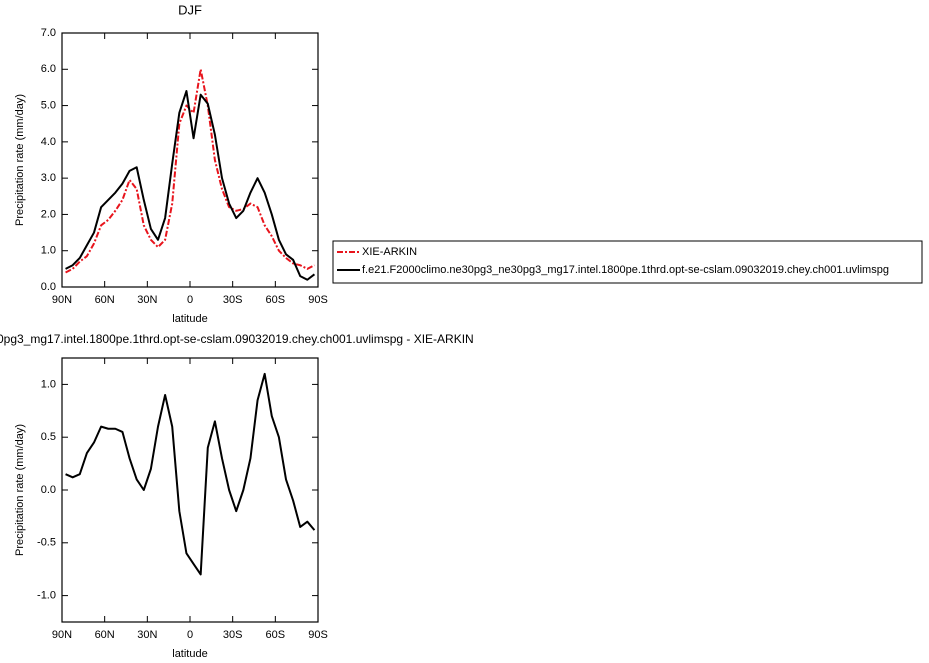  I want to click on y-tick-label: -0.5, so click(46, 543).